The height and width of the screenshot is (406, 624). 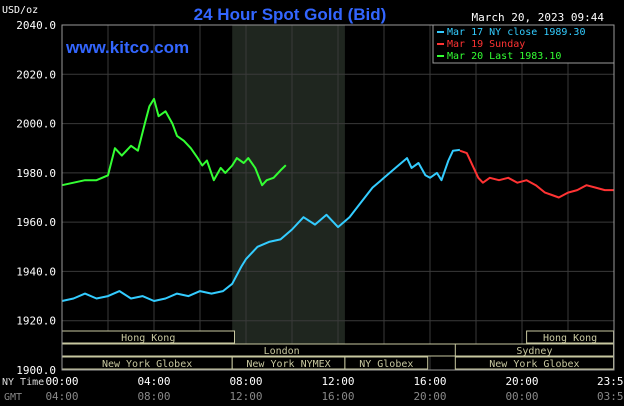 I want to click on legend-entry: Mar 20 Last 1983.10, so click(x=504, y=56).